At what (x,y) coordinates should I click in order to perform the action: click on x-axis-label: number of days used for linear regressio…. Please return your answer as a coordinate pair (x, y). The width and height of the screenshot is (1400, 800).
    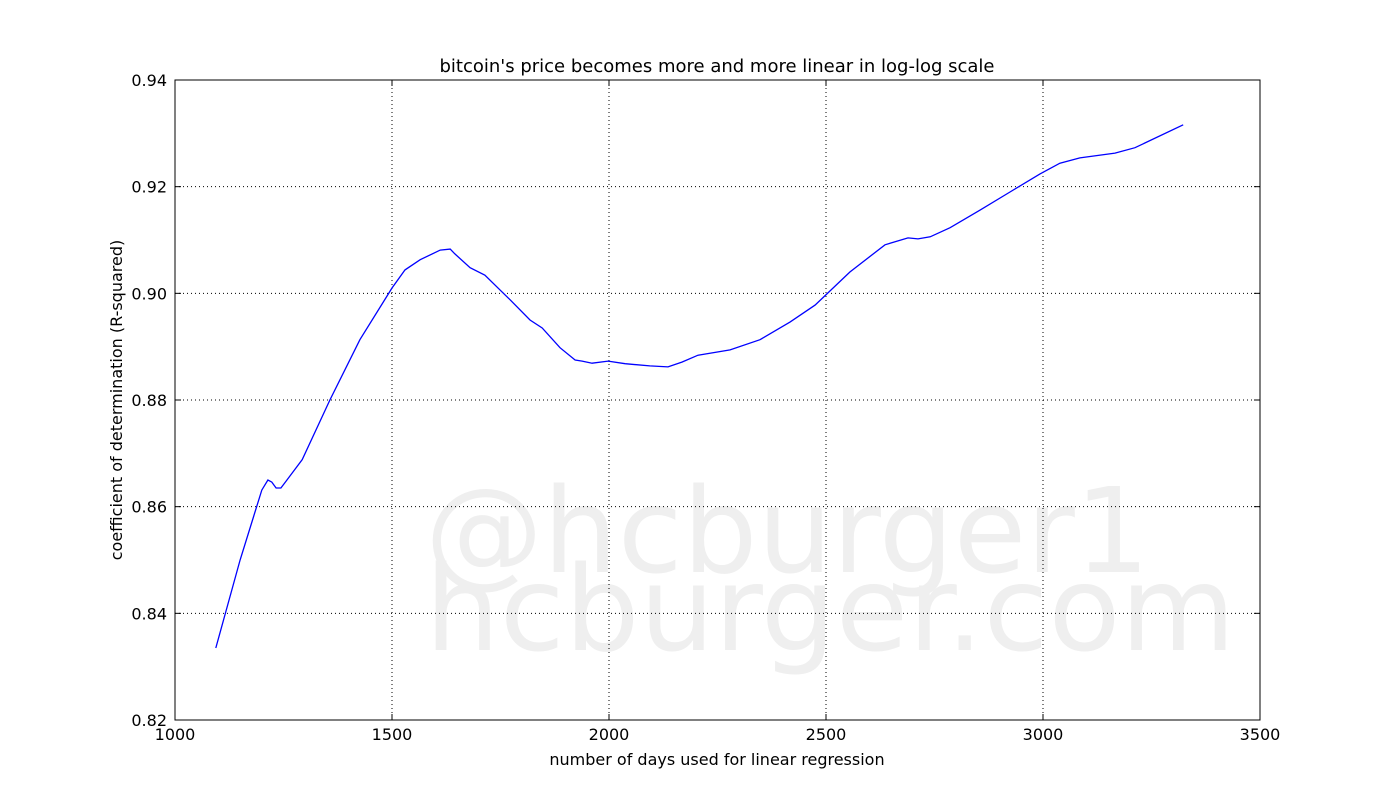
    Looking at the image, I should click on (716, 759).